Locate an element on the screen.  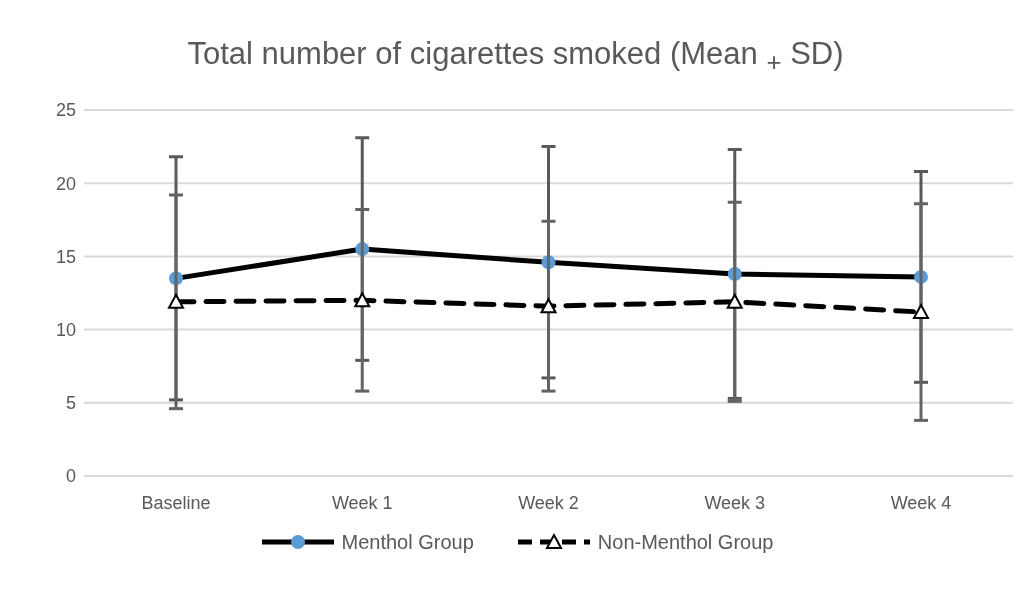
legend-label: Non-Menthol Group is located at coordinates (685, 542).